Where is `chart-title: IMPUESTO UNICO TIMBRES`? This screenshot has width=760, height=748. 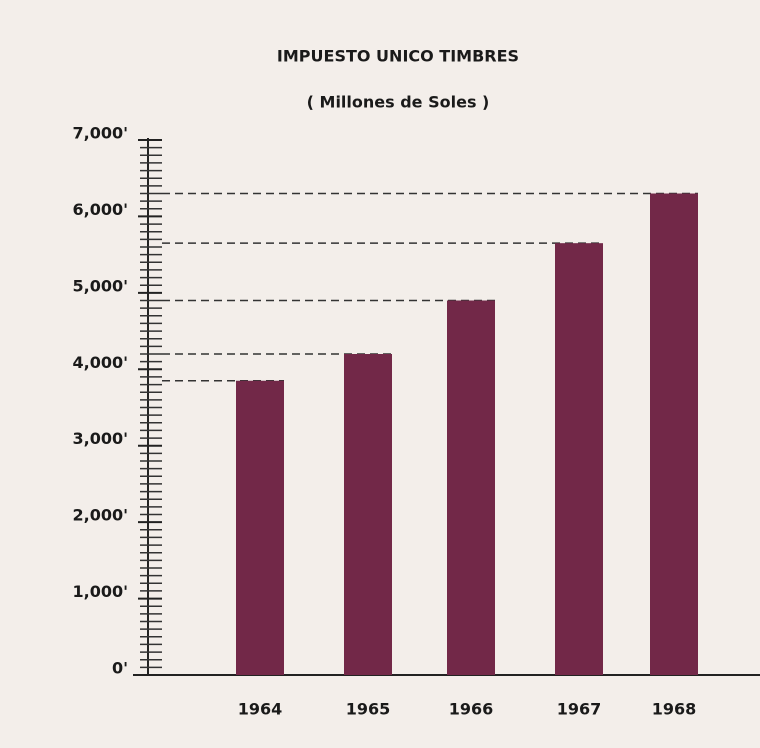
chart-title: IMPUESTO UNICO TIMBRES is located at coordinates (398, 56).